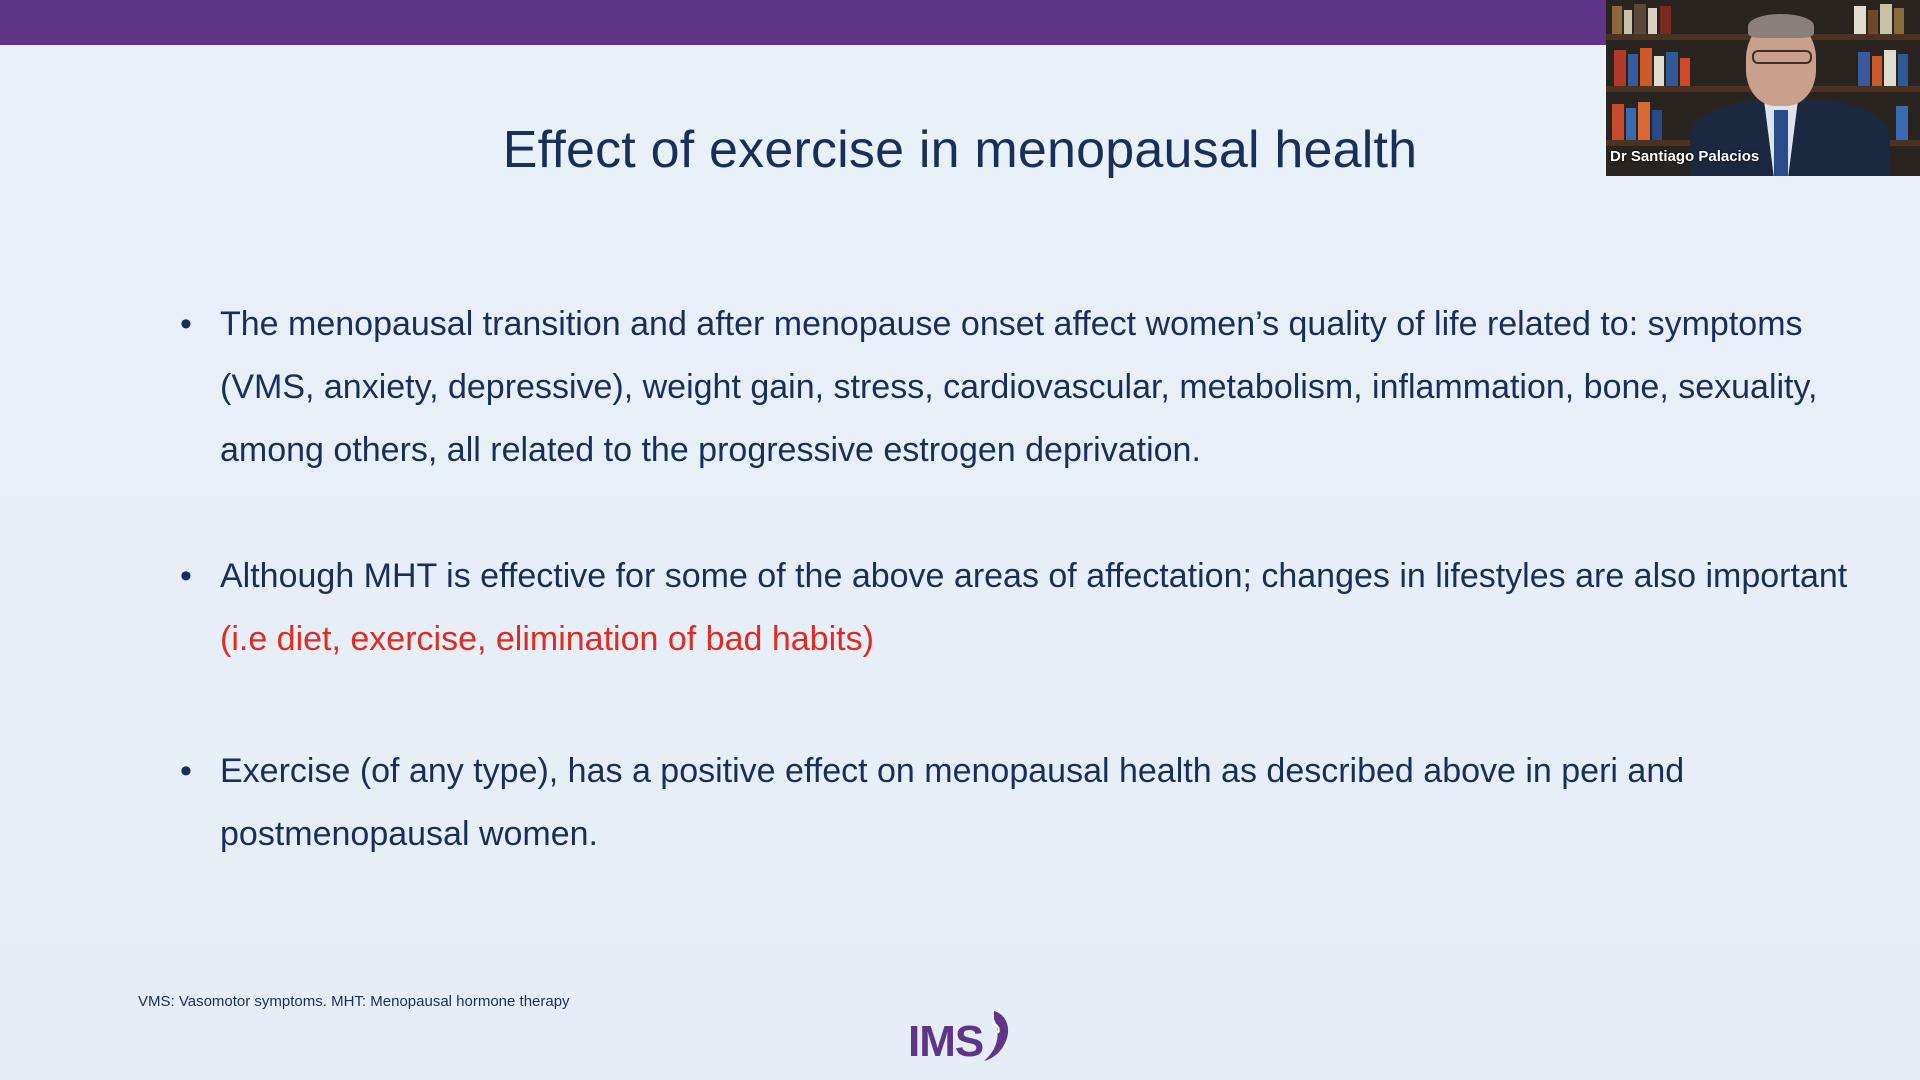 Image resolution: width=1920 pixels, height=1080 pixels. Describe the element at coordinates (946, 1041) in the screenshot. I see `ims-logo-text: IMS` at that location.